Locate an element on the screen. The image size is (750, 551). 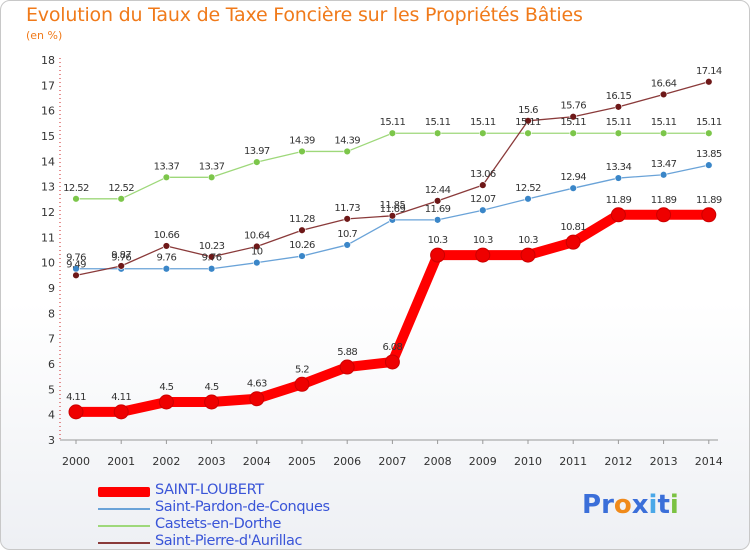
data-label: 9.87 is located at coordinates (121, 255).